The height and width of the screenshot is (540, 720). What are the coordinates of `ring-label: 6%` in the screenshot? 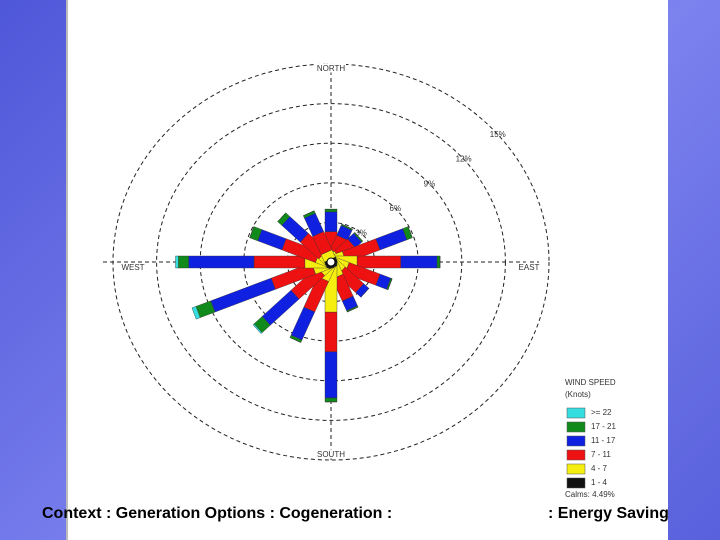 It's located at (396, 208).